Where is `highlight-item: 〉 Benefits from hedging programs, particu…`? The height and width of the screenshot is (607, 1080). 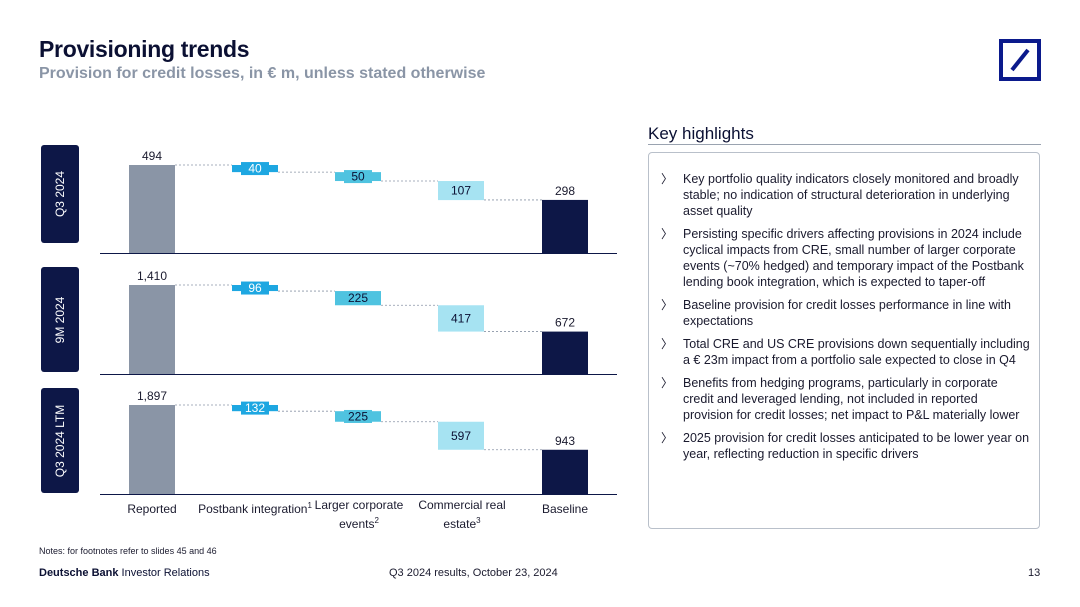 highlight-item: 〉 Benefits from hedging programs, particu… is located at coordinates (840, 399).